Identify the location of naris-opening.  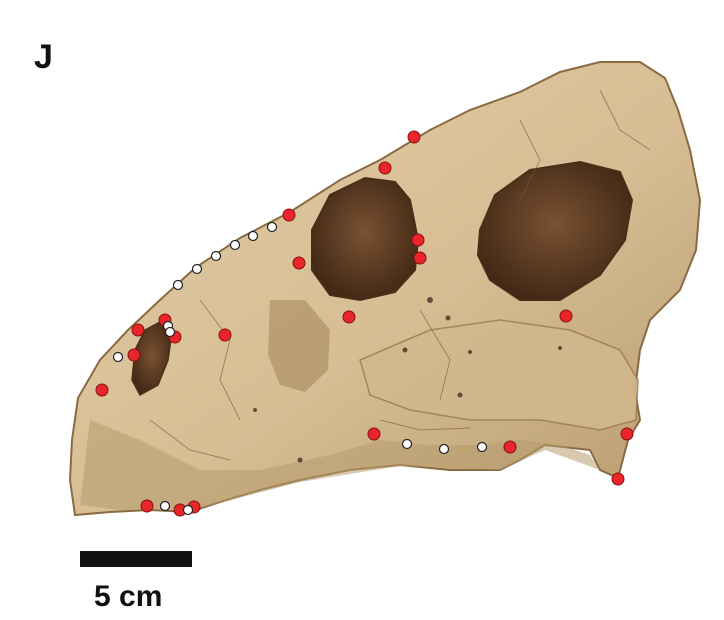
(152, 359).